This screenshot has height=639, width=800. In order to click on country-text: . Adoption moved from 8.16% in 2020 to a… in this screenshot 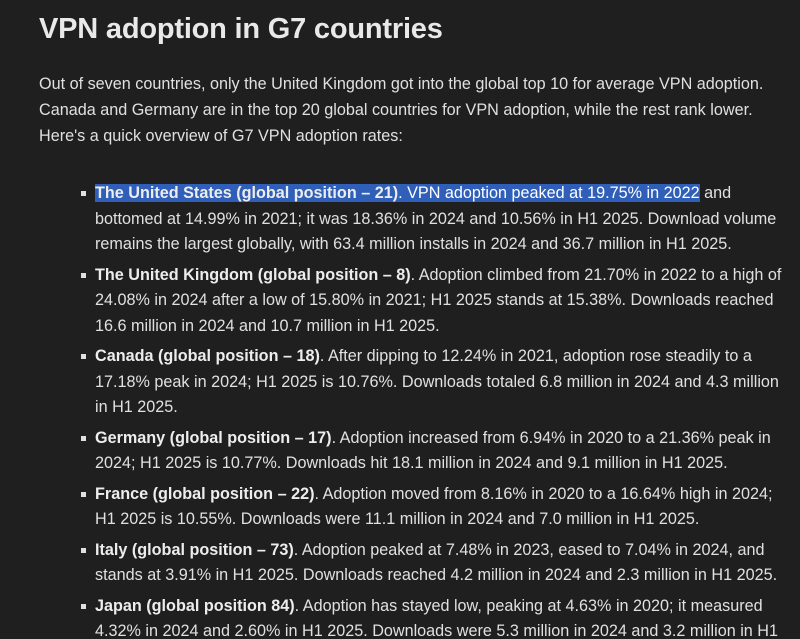, I will do `click(434, 506)`.